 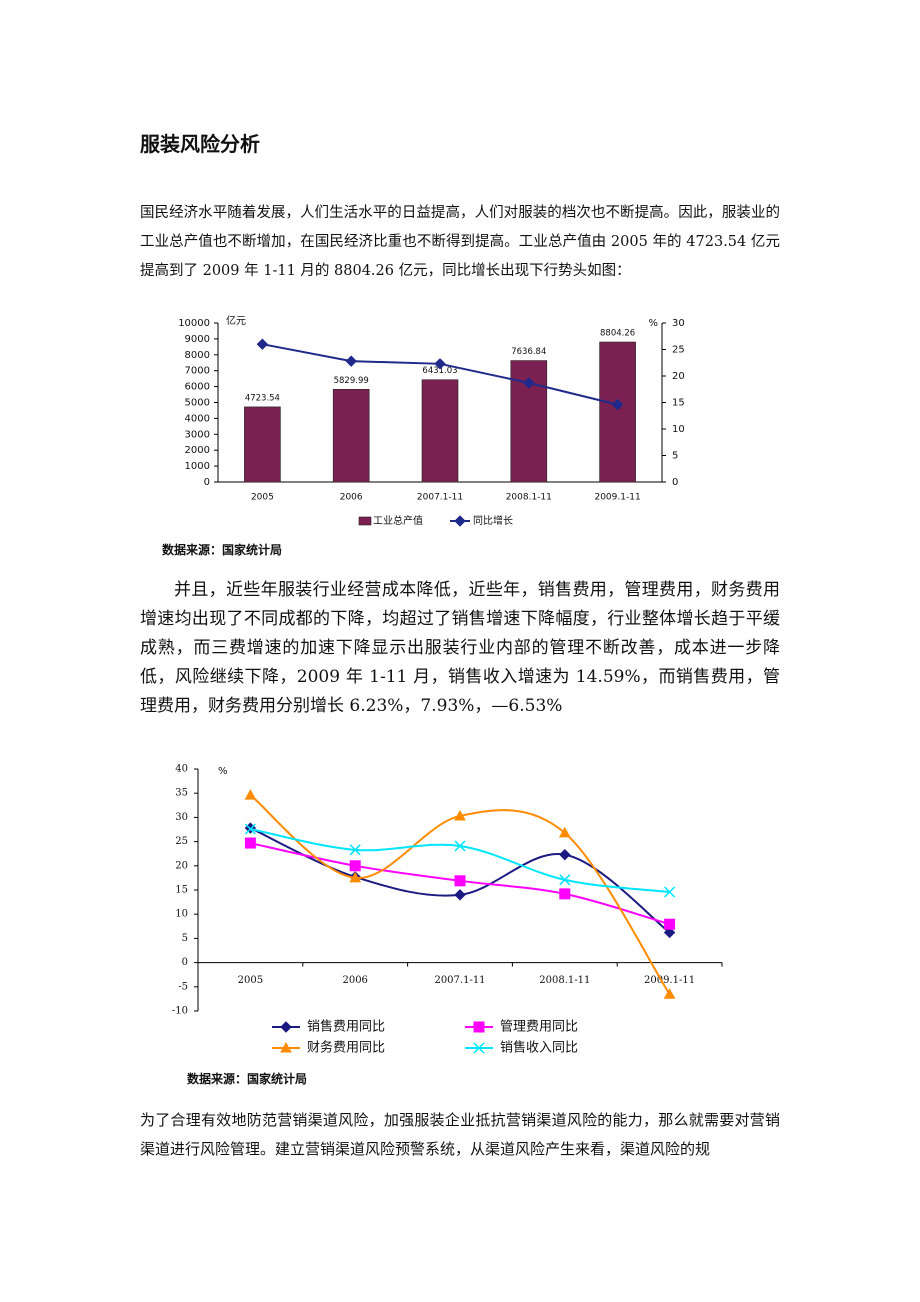 I want to click on y-tick-label: 40, so click(x=181, y=769).